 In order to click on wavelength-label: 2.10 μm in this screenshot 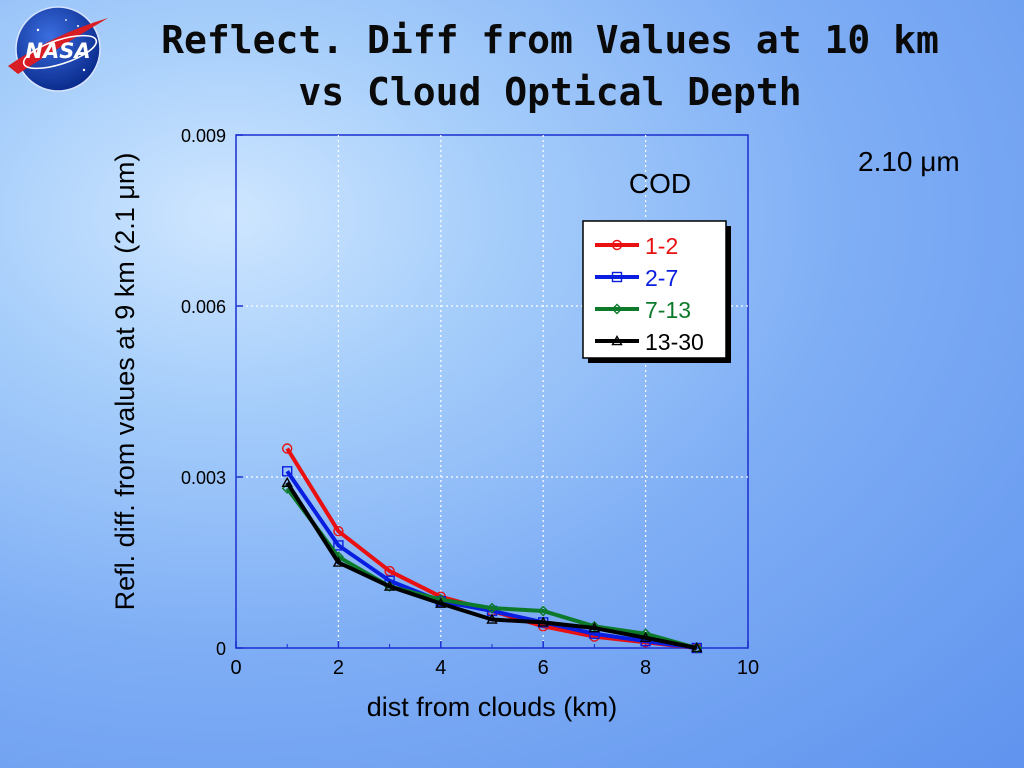, I will do `click(909, 161)`.